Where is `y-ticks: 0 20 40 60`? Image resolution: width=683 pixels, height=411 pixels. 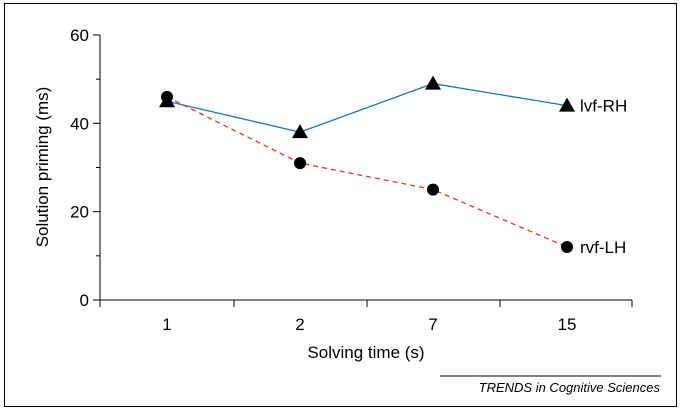
y-ticks: 0 20 40 60 is located at coordinates (85, 168).